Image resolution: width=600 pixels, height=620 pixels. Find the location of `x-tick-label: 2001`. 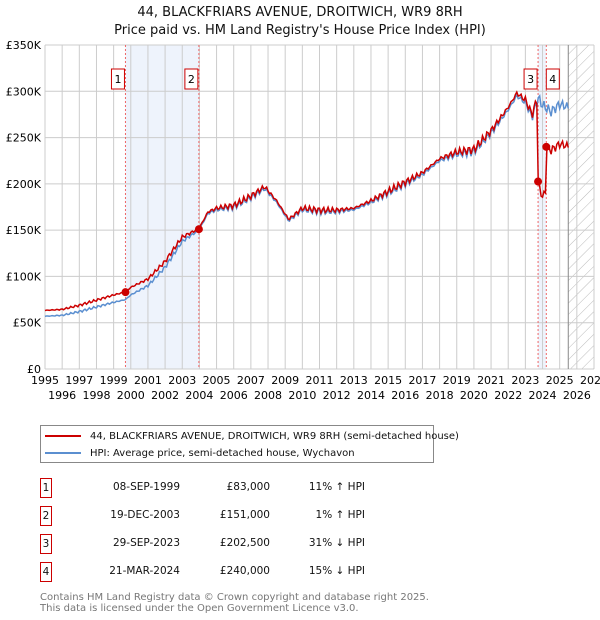

x-tick-label: 2001 is located at coordinates (148, 380).